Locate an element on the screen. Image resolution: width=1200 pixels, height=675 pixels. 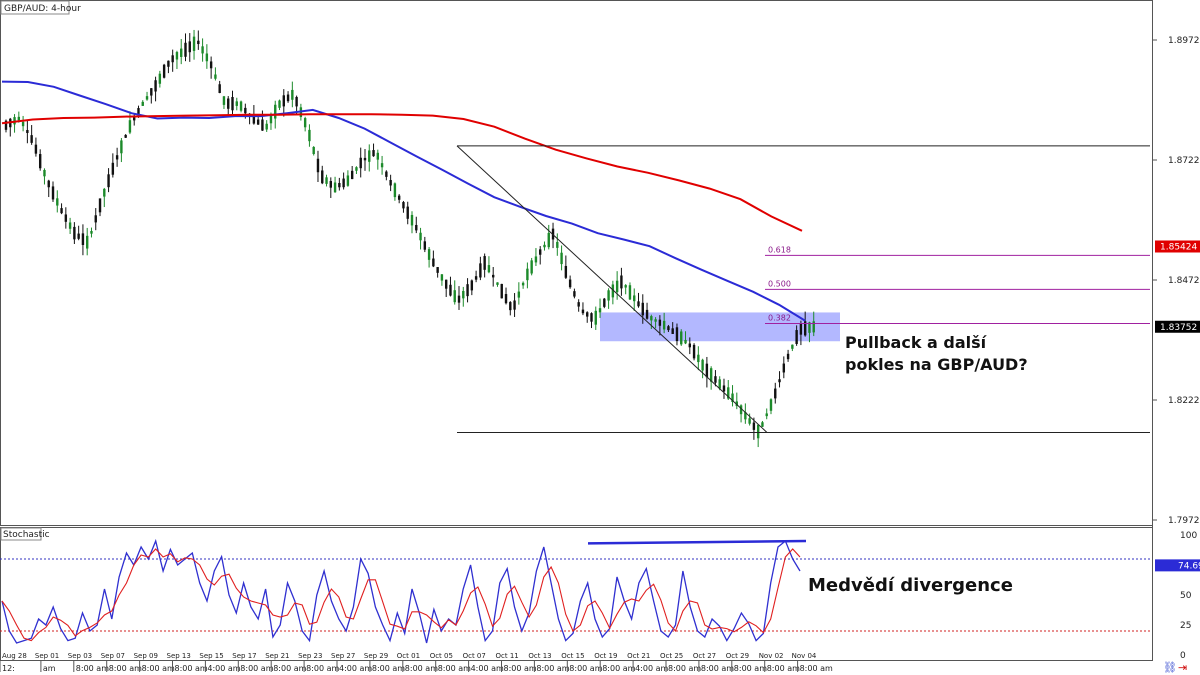
scroll-end-icon: ⇥ is located at coordinates (1182, 667).